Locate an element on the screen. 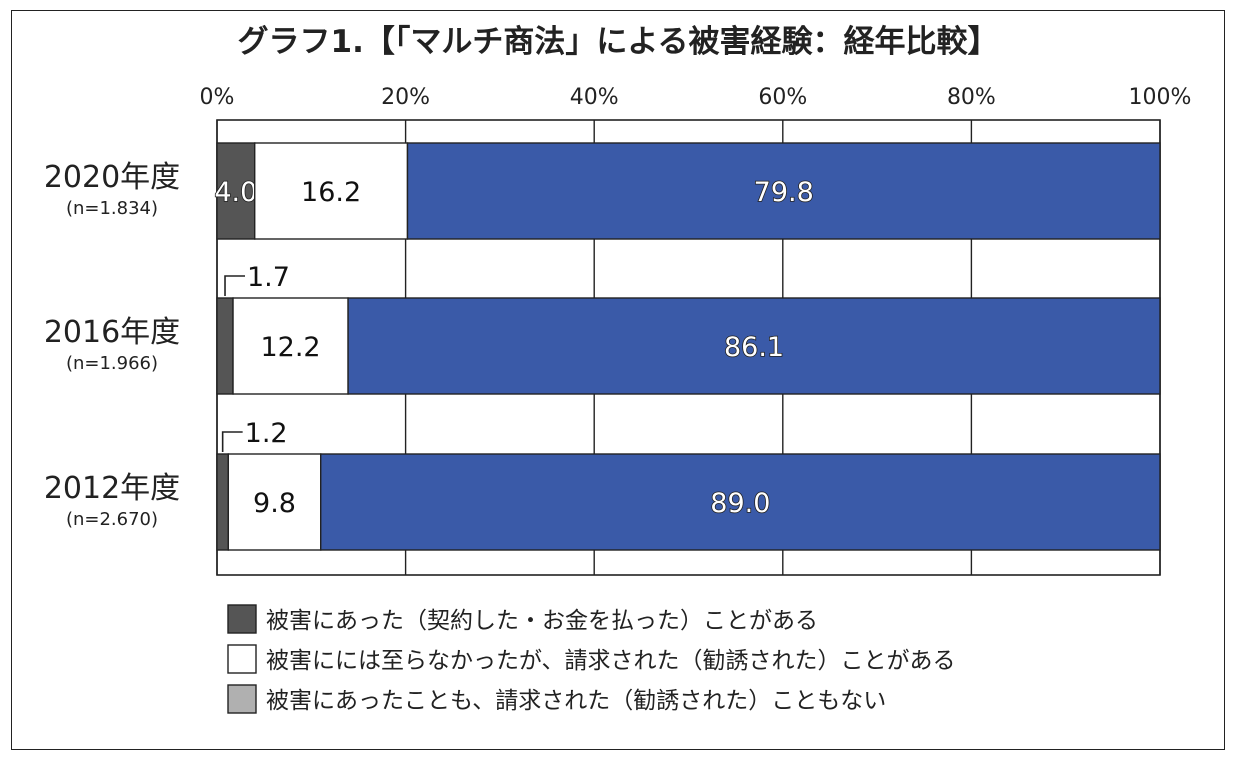 This screenshot has width=1237, height=762. data-label: 86.1 is located at coordinates (754, 347).